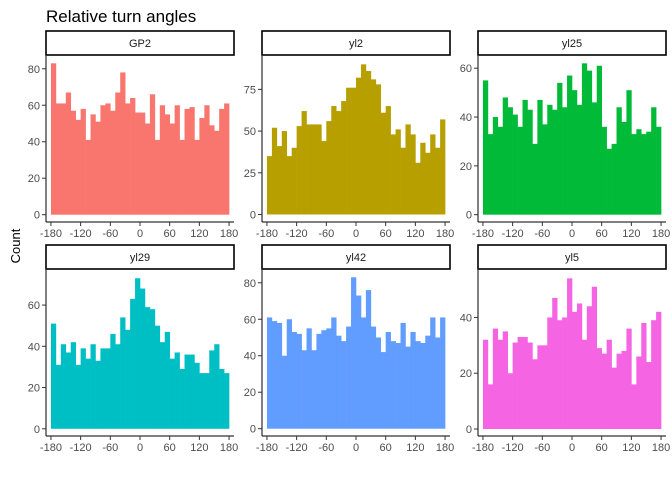  I want to click on x-tick-label: -120, so click(297, 234).